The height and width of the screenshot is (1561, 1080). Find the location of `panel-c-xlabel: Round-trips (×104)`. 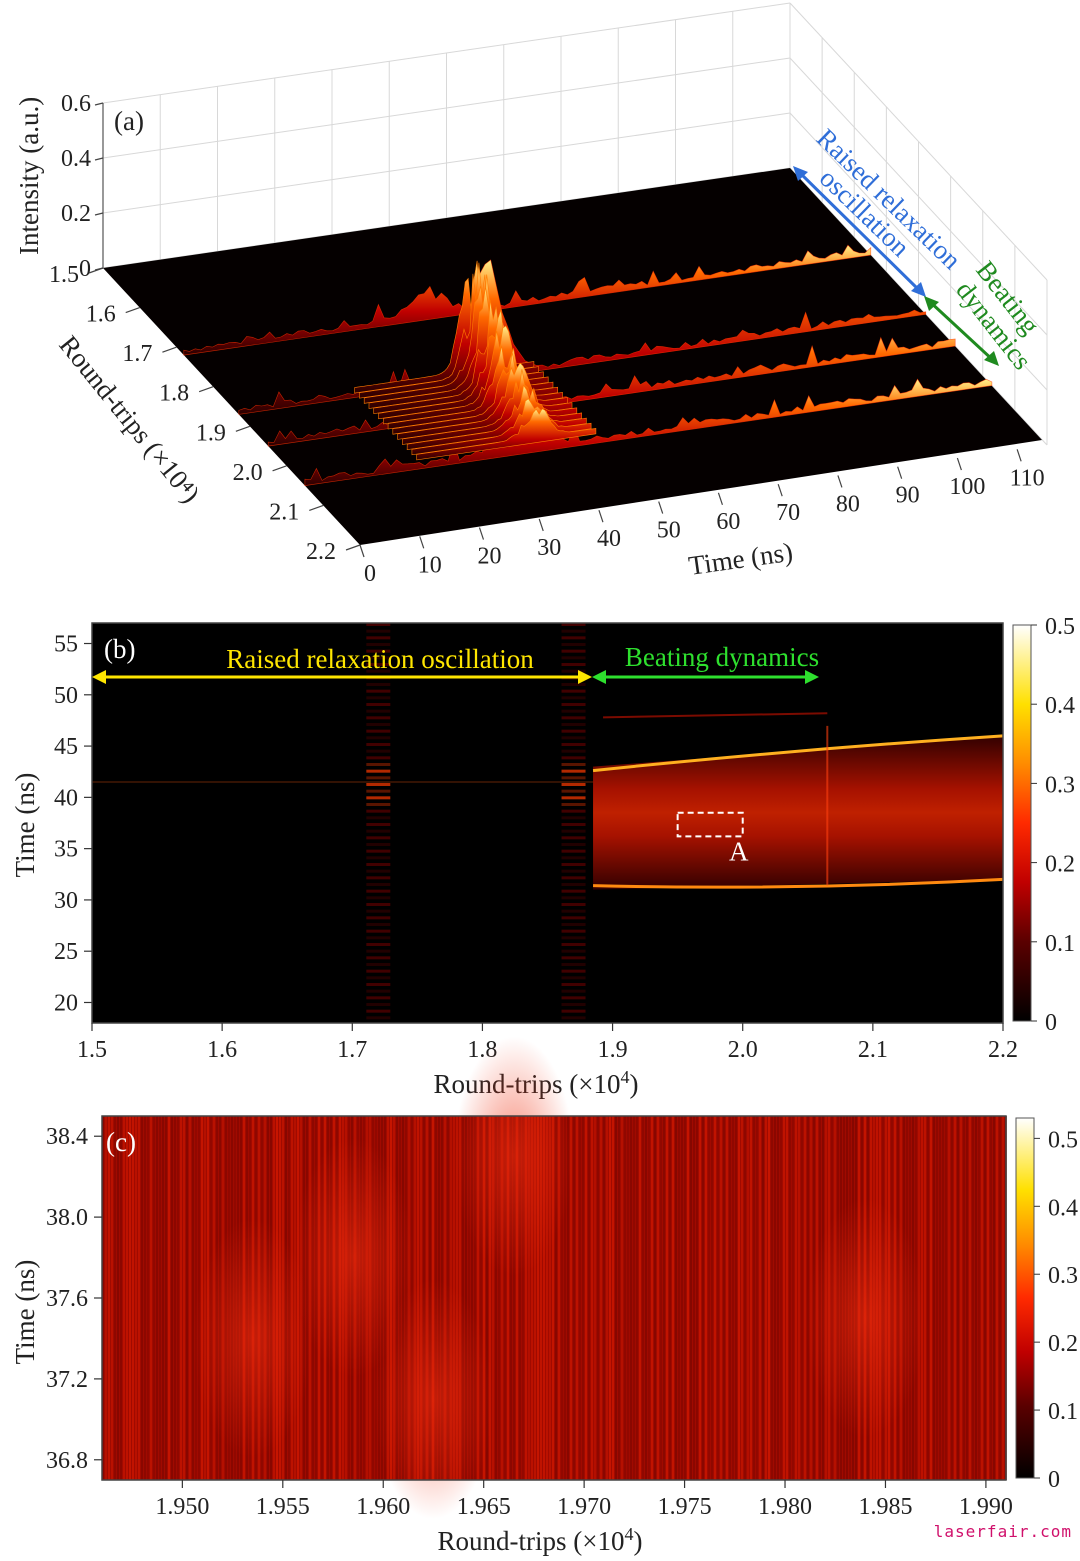

panel-c-xlabel: Round-trips (×104) is located at coordinates (540, 1540).